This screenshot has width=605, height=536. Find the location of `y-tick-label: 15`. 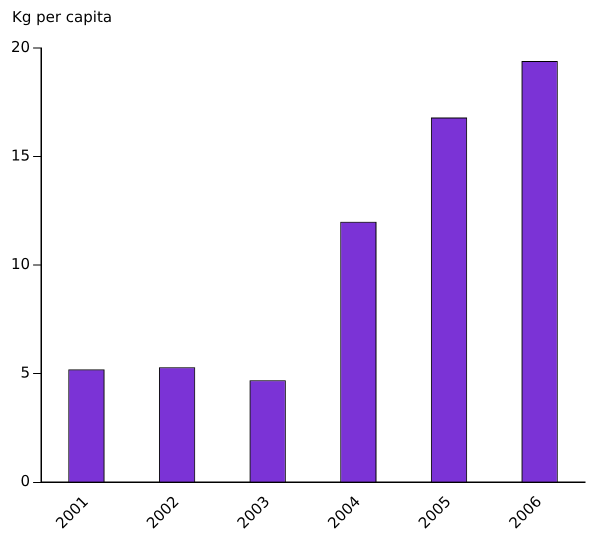

y-tick-label: 15 is located at coordinates (20, 155).